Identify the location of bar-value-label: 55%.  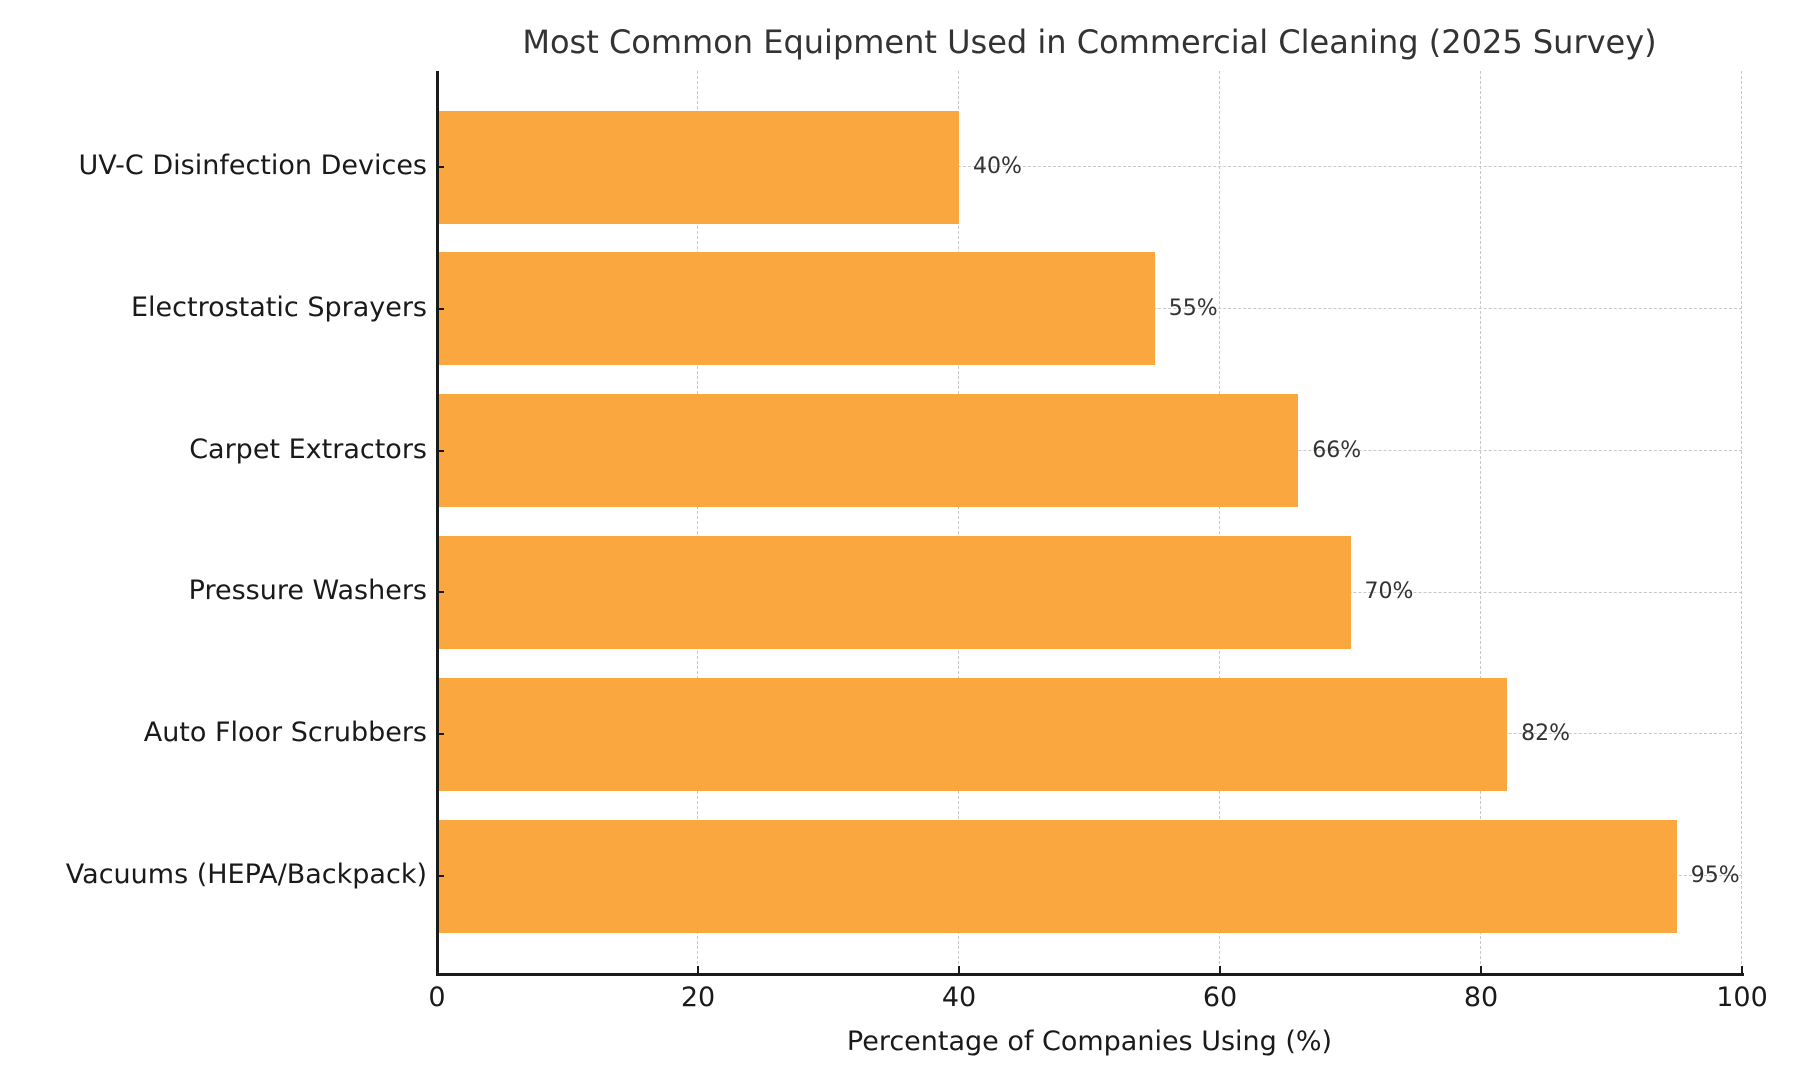
(1193, 308).